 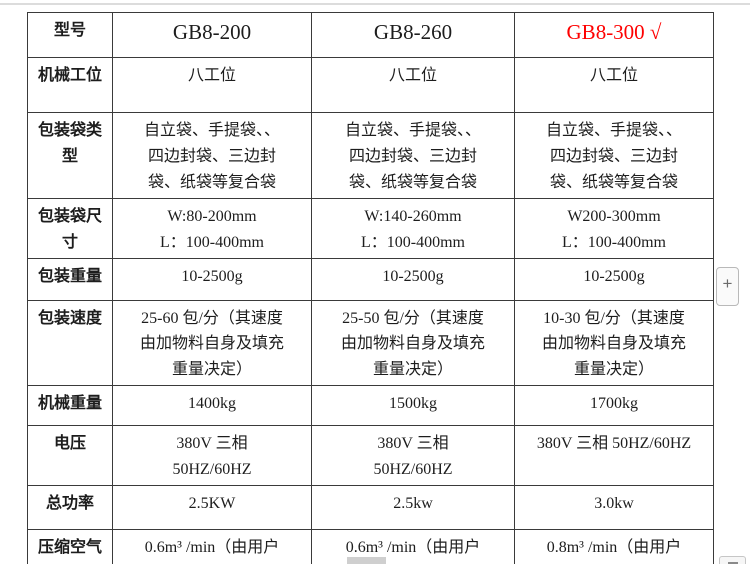 What do you see at coordinates (413, 228) in the screenshot?
I see `spec-cell: W:140-260mm L：100-400mm` at bounding box center [413, 228].